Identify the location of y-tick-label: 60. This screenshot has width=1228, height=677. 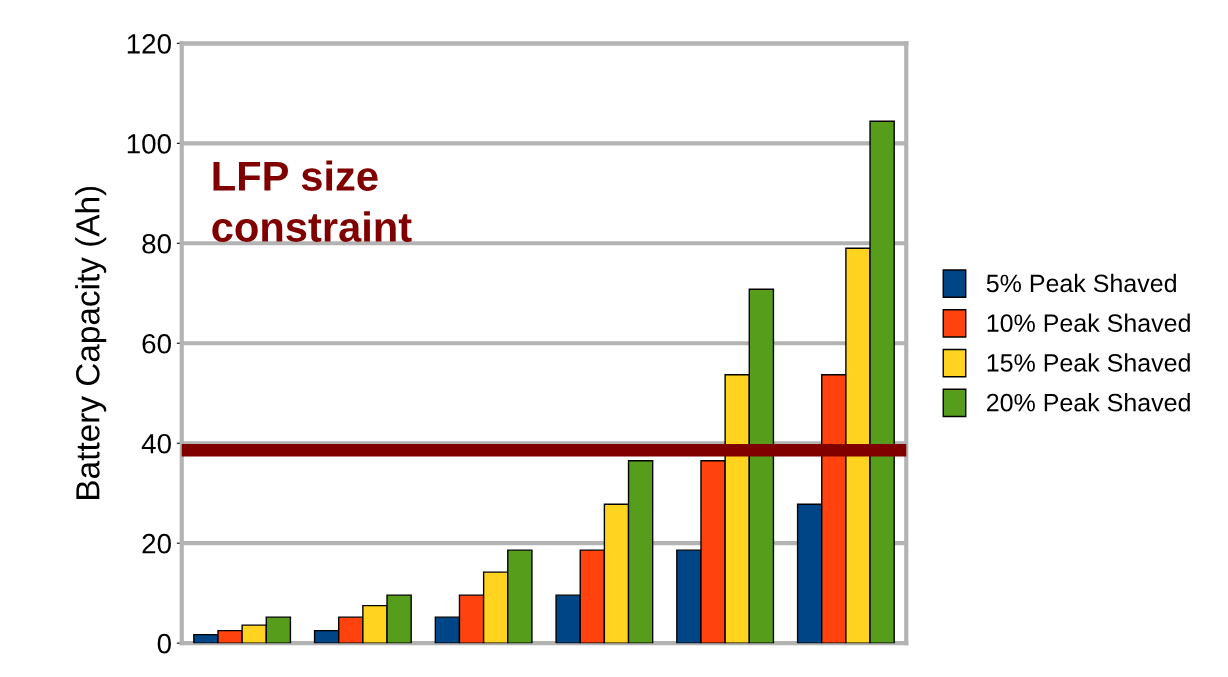
(156, 343).